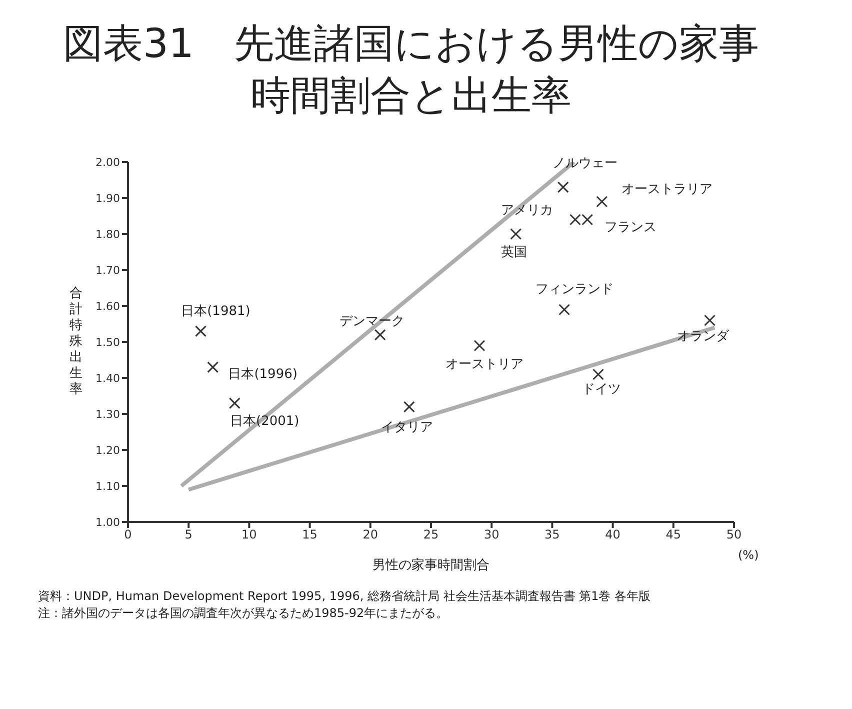 Image resolution: width=852 pixels, height=709 pixels. Describe the element at coordinates (431, 535) in the screenshot. I see `x-tick-label: 25` at that location.